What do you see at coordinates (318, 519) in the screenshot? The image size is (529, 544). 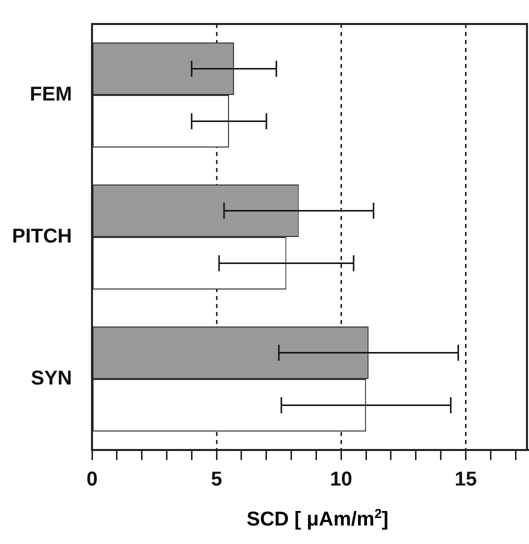 I see `x-axis-title: SCD [ μAm/m$^{2}$]` at bounding box center [318, 519].